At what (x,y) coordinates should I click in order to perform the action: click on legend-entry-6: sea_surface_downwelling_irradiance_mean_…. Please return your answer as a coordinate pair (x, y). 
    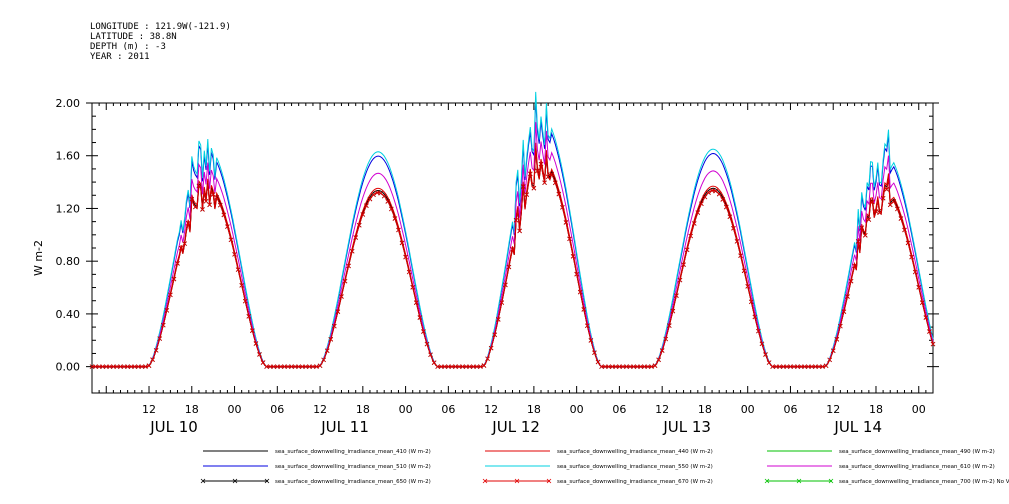
    Looking at the image, I should click on (353, 482).